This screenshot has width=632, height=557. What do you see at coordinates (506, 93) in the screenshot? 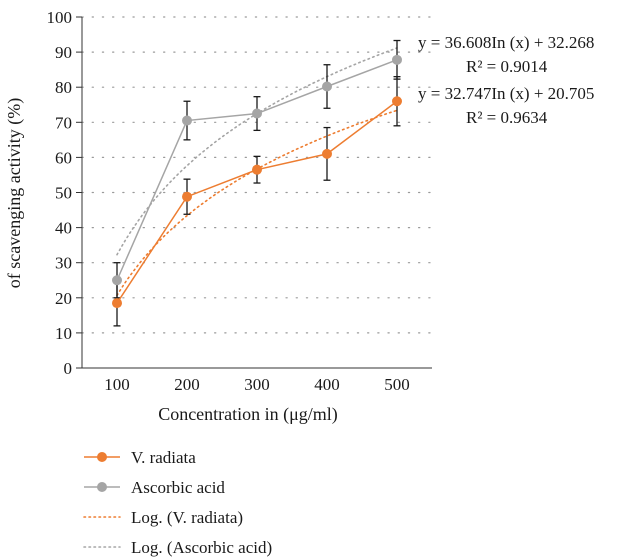
I see `trend-equation-v-radiata: y = 32.747In (x) + 20.705` at bounding box center [506, 93].